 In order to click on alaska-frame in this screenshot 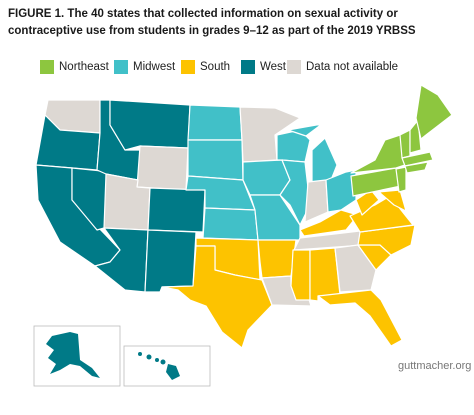, I will do `click(77, 356)`.